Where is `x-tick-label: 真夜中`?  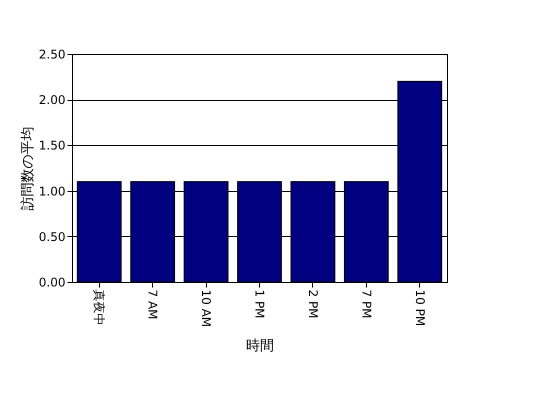
x-tick-label: 真夜中 is located at coordinates (99, 308).